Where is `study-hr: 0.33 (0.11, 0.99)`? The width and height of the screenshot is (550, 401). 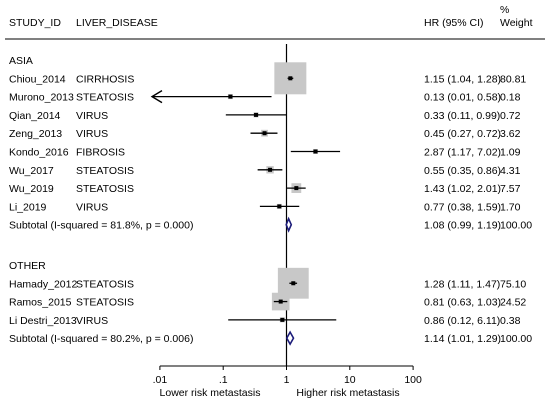 study-hr: 0.33 (0.11, 0.99) is located at coordinates (462, 116).